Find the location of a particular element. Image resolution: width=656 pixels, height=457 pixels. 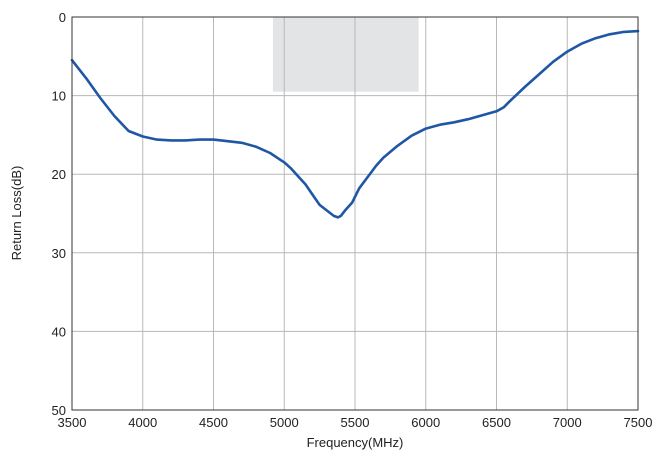

x-tick-label: 3500 is located at coordinates (72, 422).